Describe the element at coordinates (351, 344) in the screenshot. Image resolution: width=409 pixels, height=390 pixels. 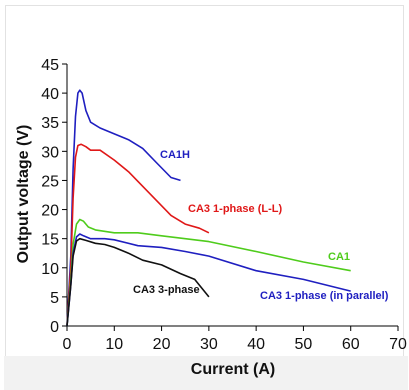
I see `x-tick-label: 60` at that location.